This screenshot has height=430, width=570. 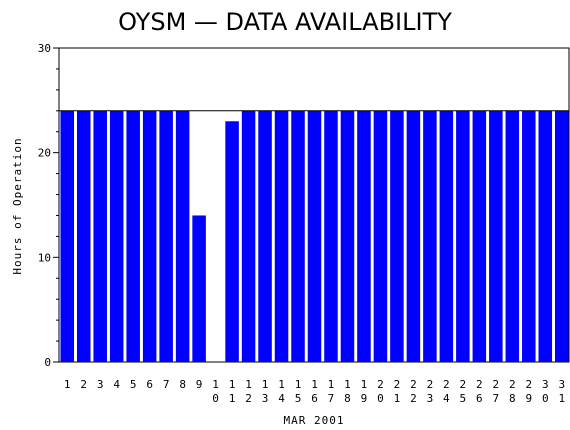 I want to click on y-tick-label: 0, so click(x=47, y=362).